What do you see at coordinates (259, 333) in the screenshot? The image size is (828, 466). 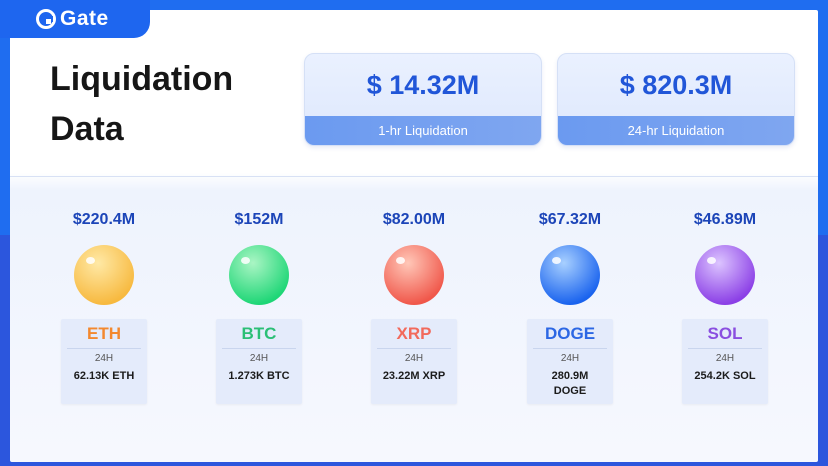 I see `coin-symbol: BTC` at bounding box center [259, 333].